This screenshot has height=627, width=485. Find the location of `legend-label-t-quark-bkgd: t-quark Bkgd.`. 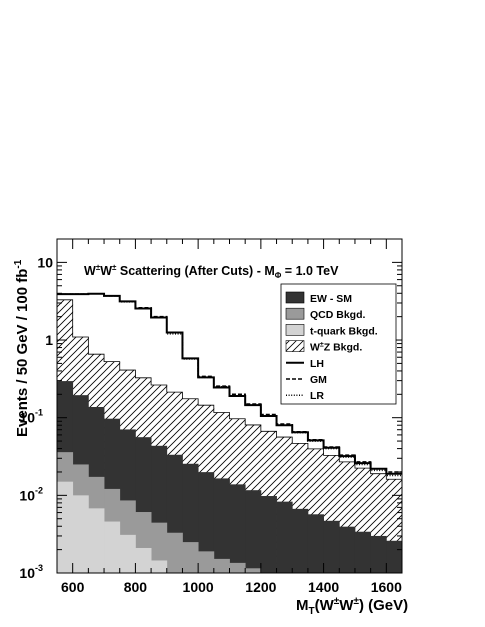

legend-label-t-quark-bkgd: t-quark Bkgd. is located at coordinates (344, 331).